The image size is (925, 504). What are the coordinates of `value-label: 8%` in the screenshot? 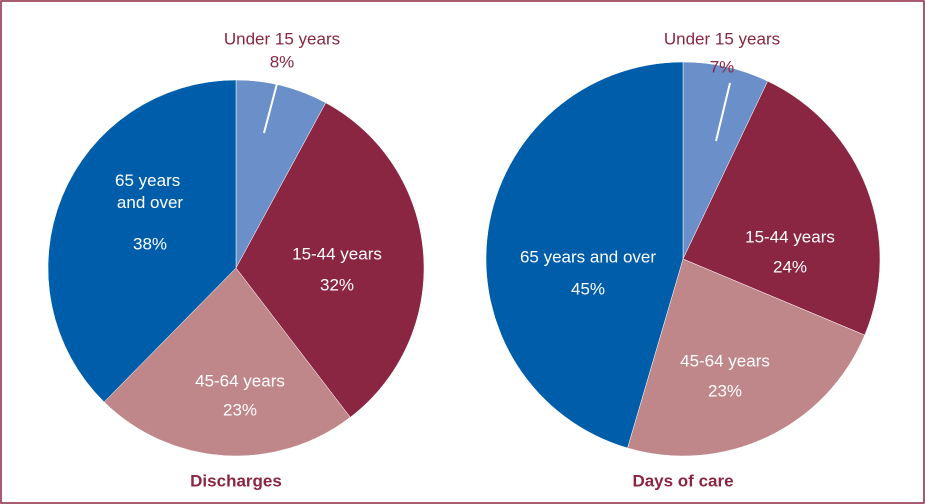 It's located at (282, 61).